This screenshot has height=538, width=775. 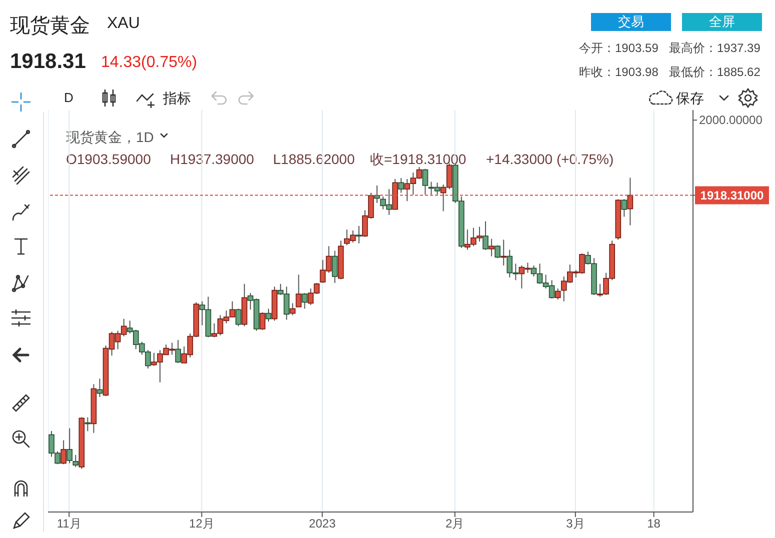 I want to click on y-tick-label: 2000.00000, so click(x=731, y=120).